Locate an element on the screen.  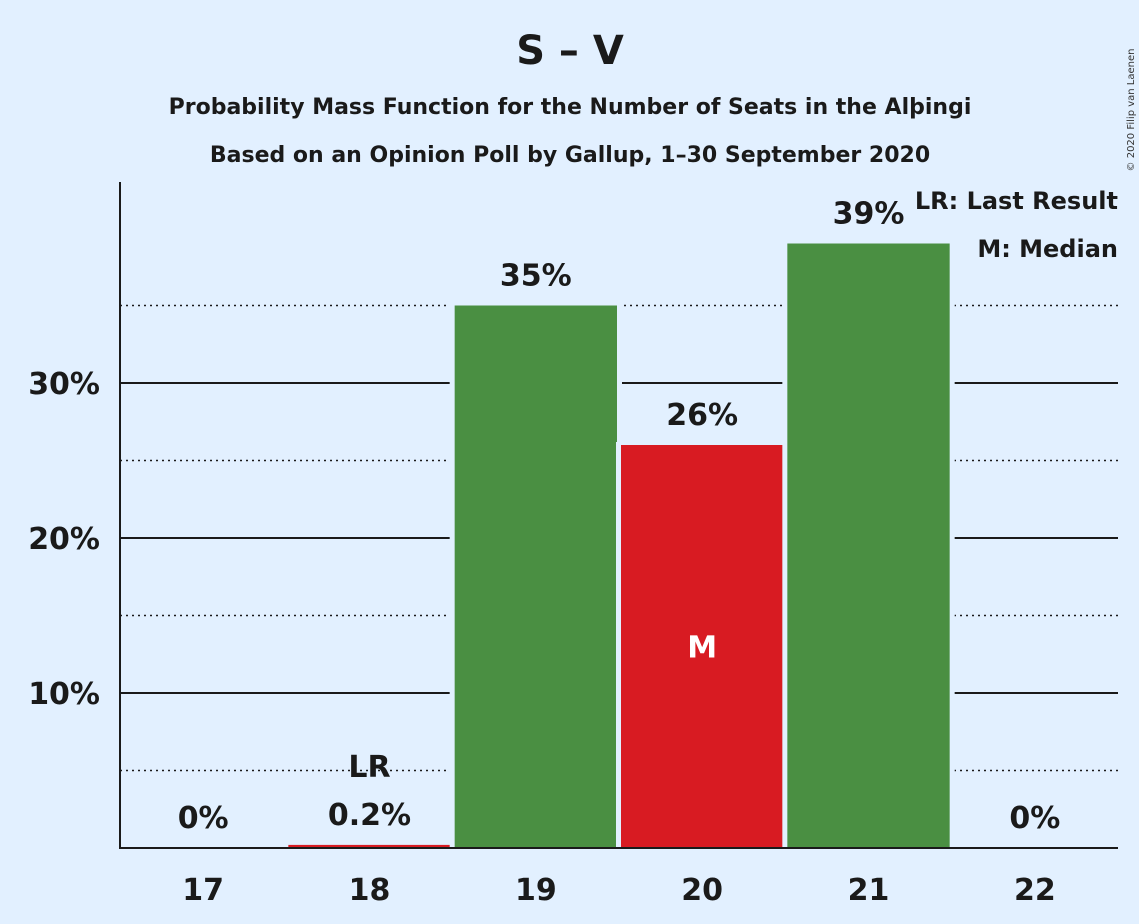
value-label-18: 0.2% is located at coordinates (369, 815).